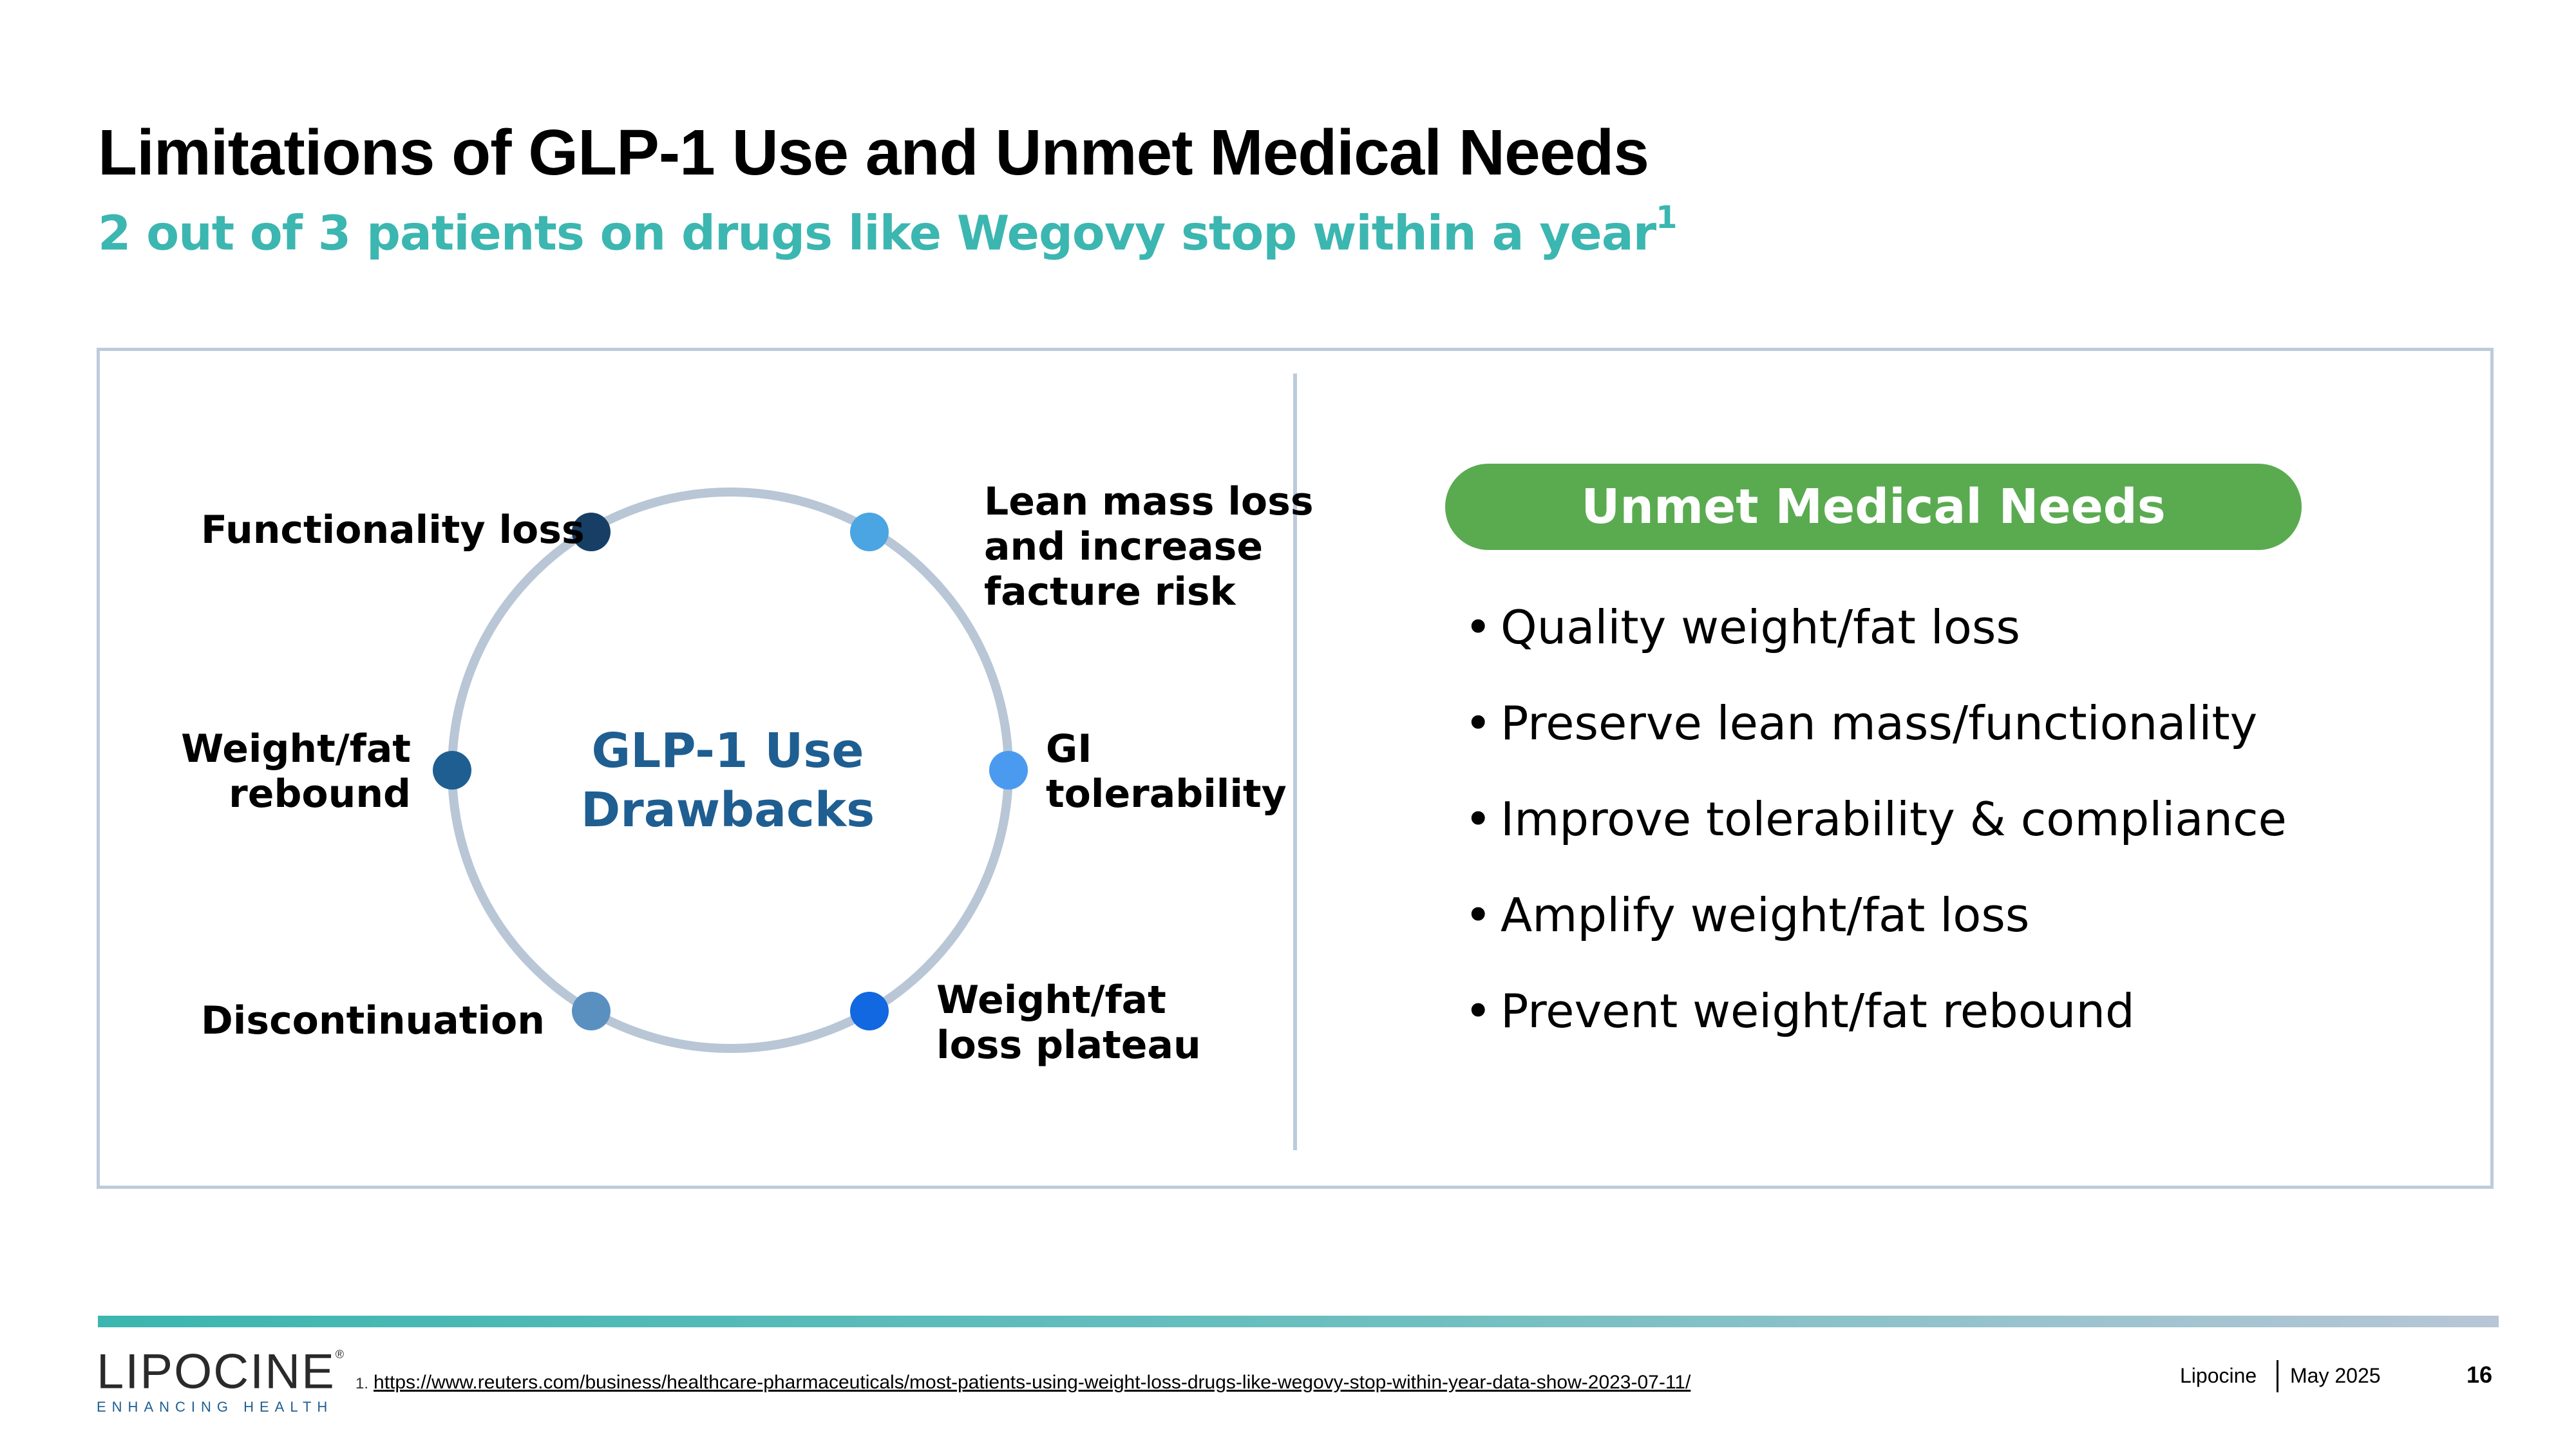  I want to click on logo-registered-mark: ®, so click(340, 1354).